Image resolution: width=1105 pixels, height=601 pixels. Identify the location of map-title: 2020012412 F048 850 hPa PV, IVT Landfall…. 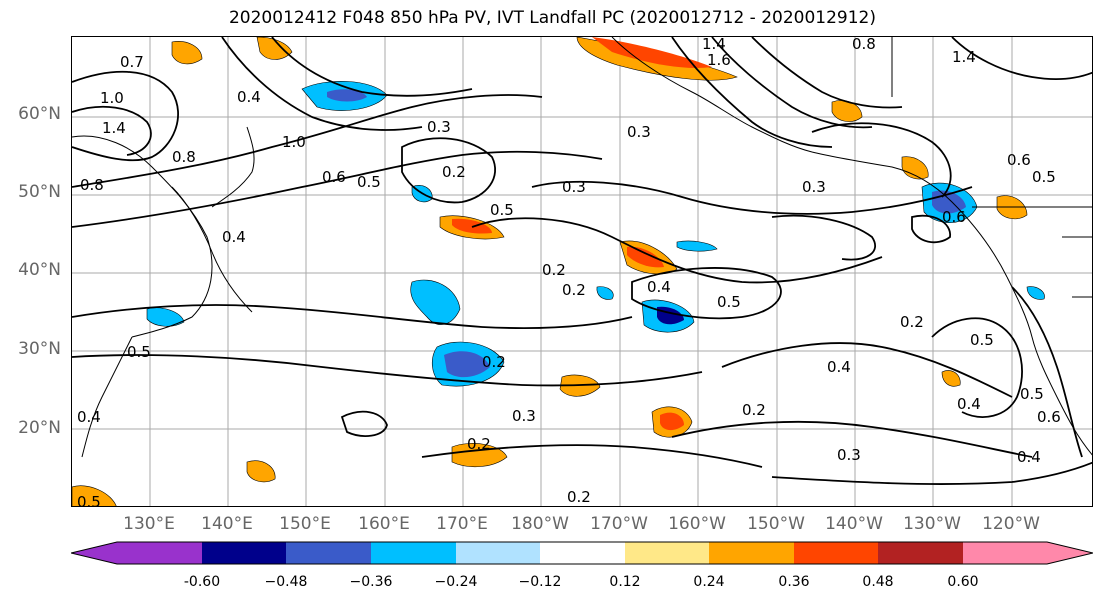
(552, 18).